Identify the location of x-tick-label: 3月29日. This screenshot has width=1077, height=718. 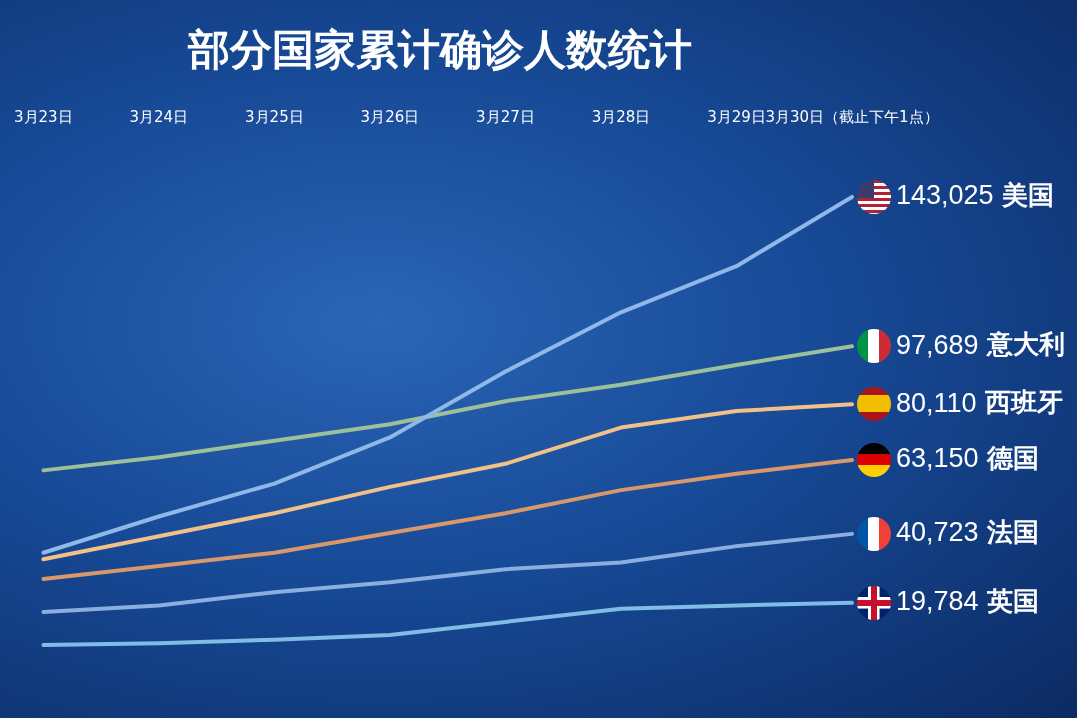
(736, 116).